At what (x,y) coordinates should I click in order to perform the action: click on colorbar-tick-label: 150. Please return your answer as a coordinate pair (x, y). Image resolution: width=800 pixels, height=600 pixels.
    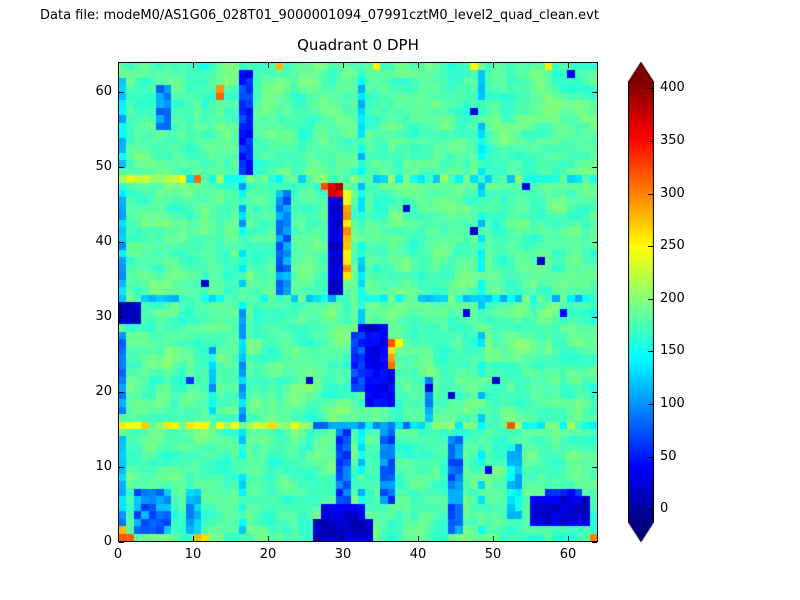
    Looking at the image, I should click on (672, 350).